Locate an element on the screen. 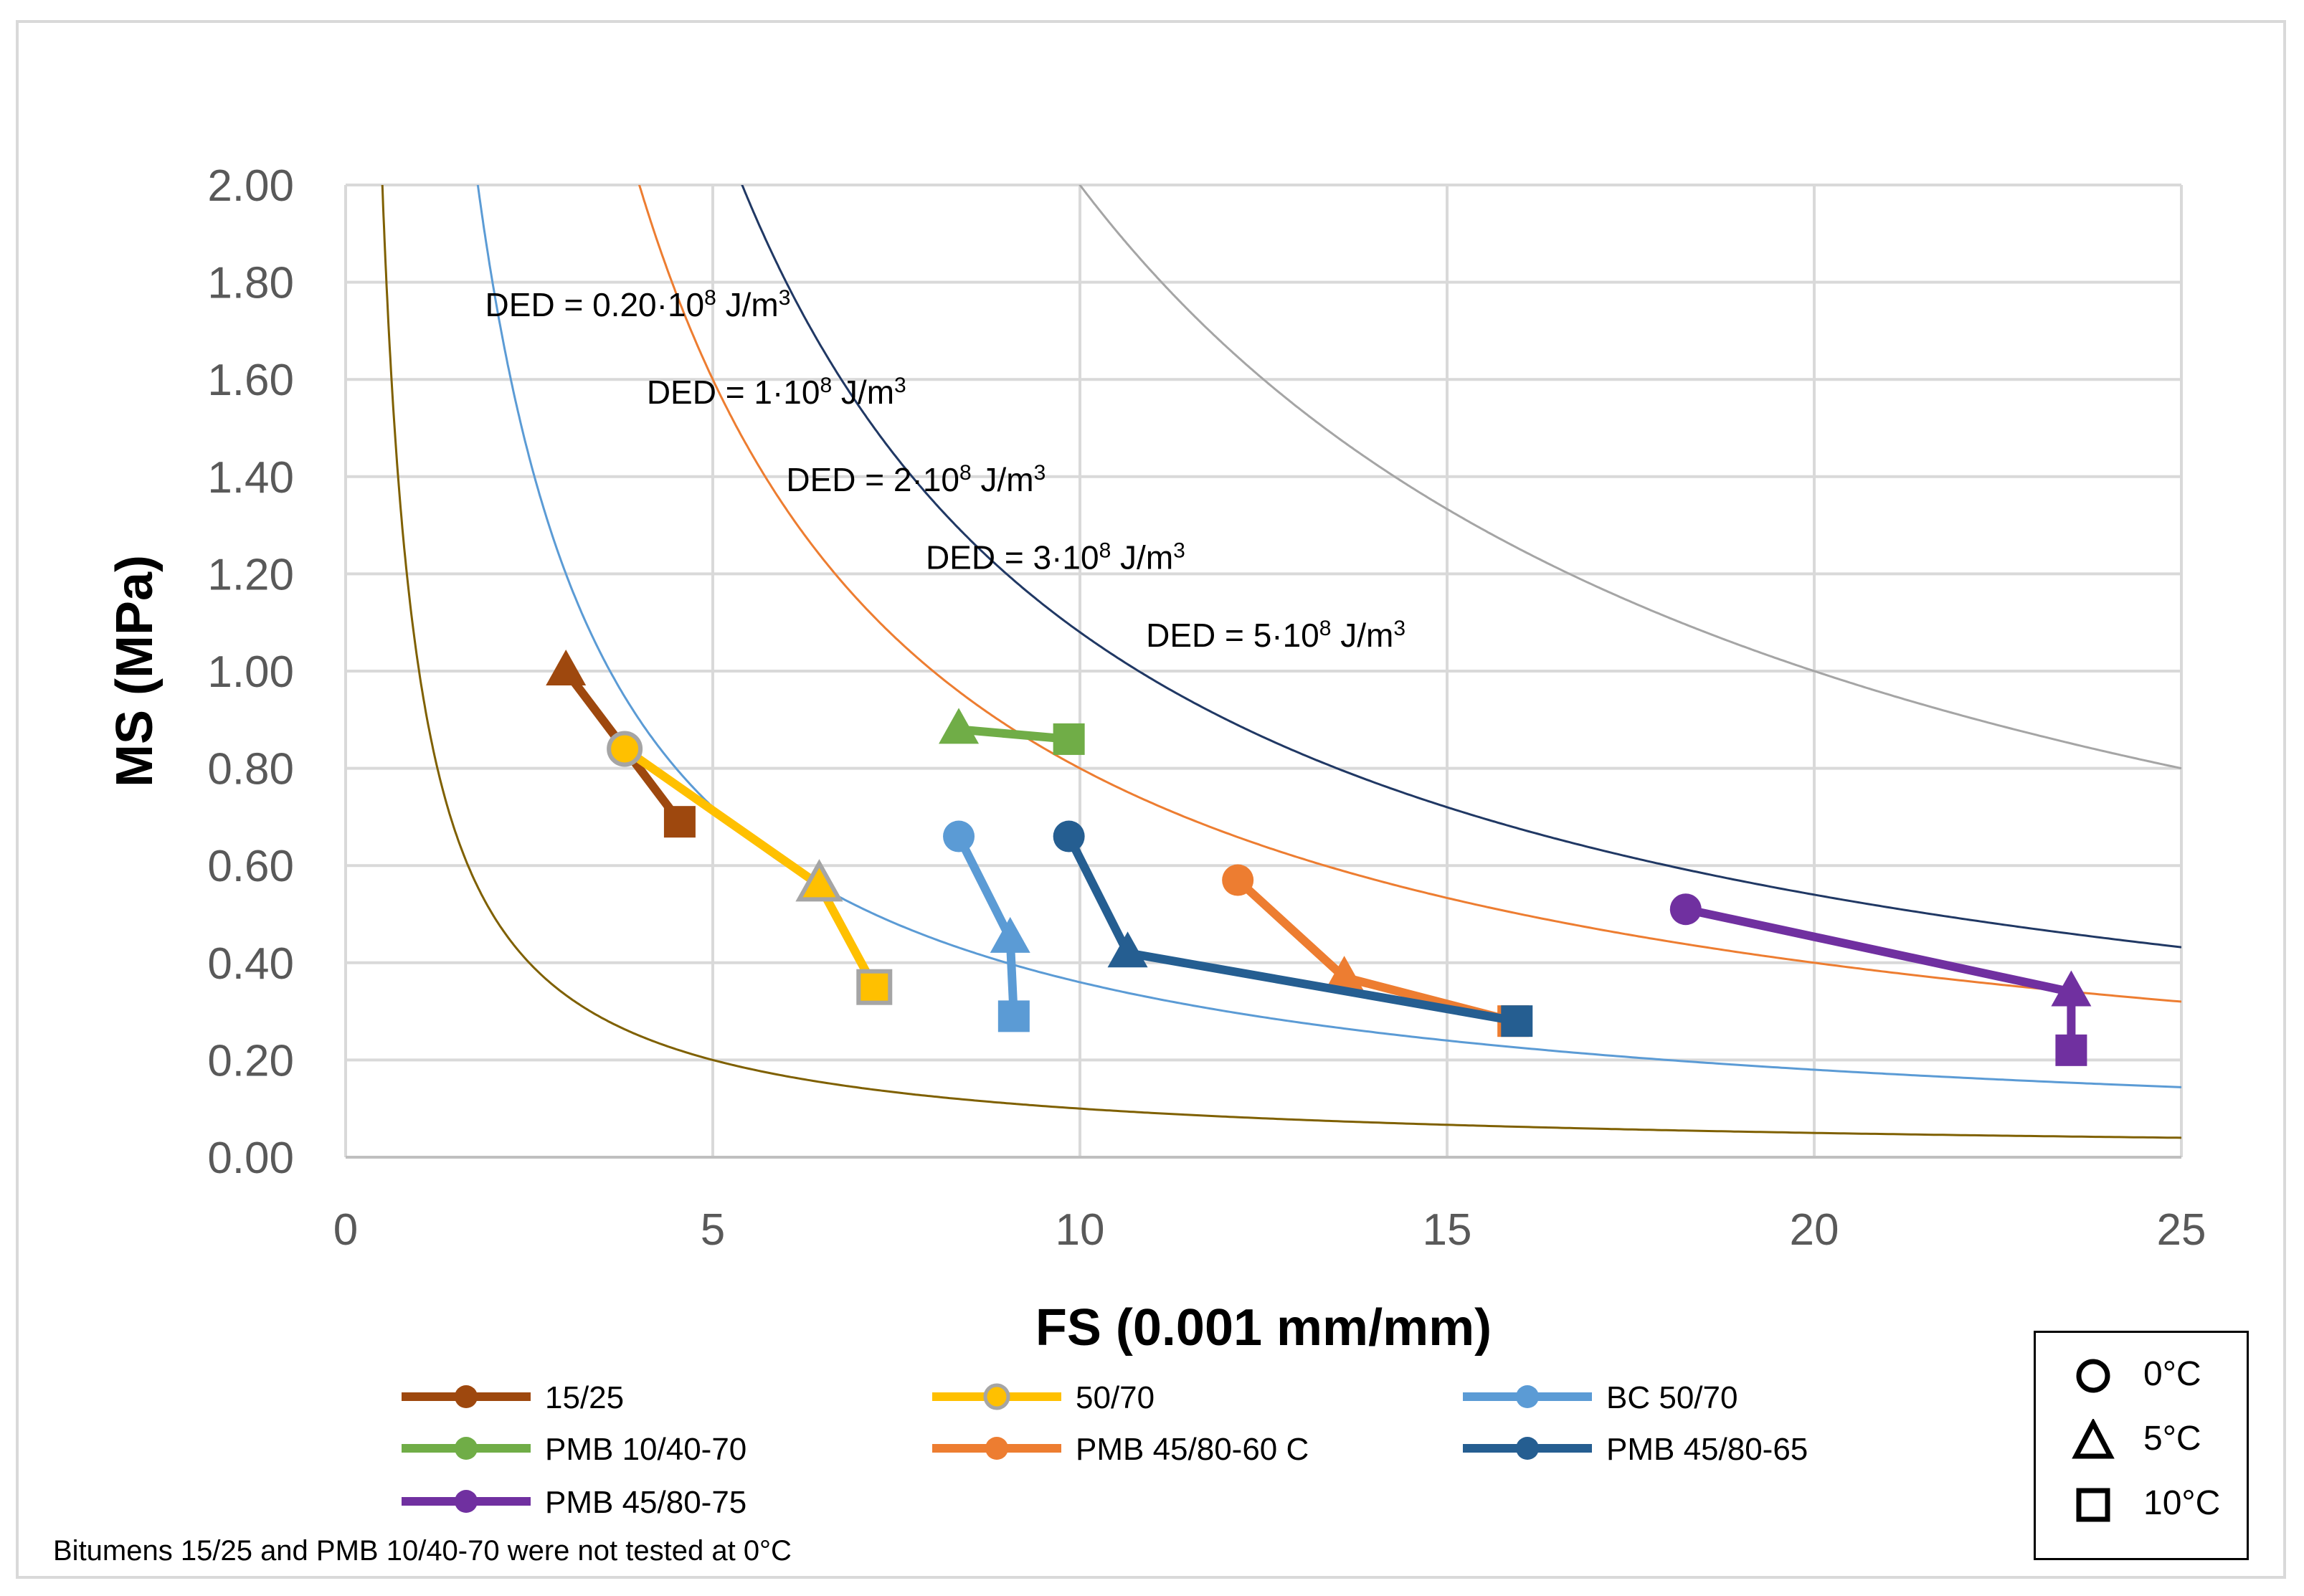 This screenshot has width=2304, height=1596. temperature-legend-label: 0°C is located at coordinates (2172, 1374).